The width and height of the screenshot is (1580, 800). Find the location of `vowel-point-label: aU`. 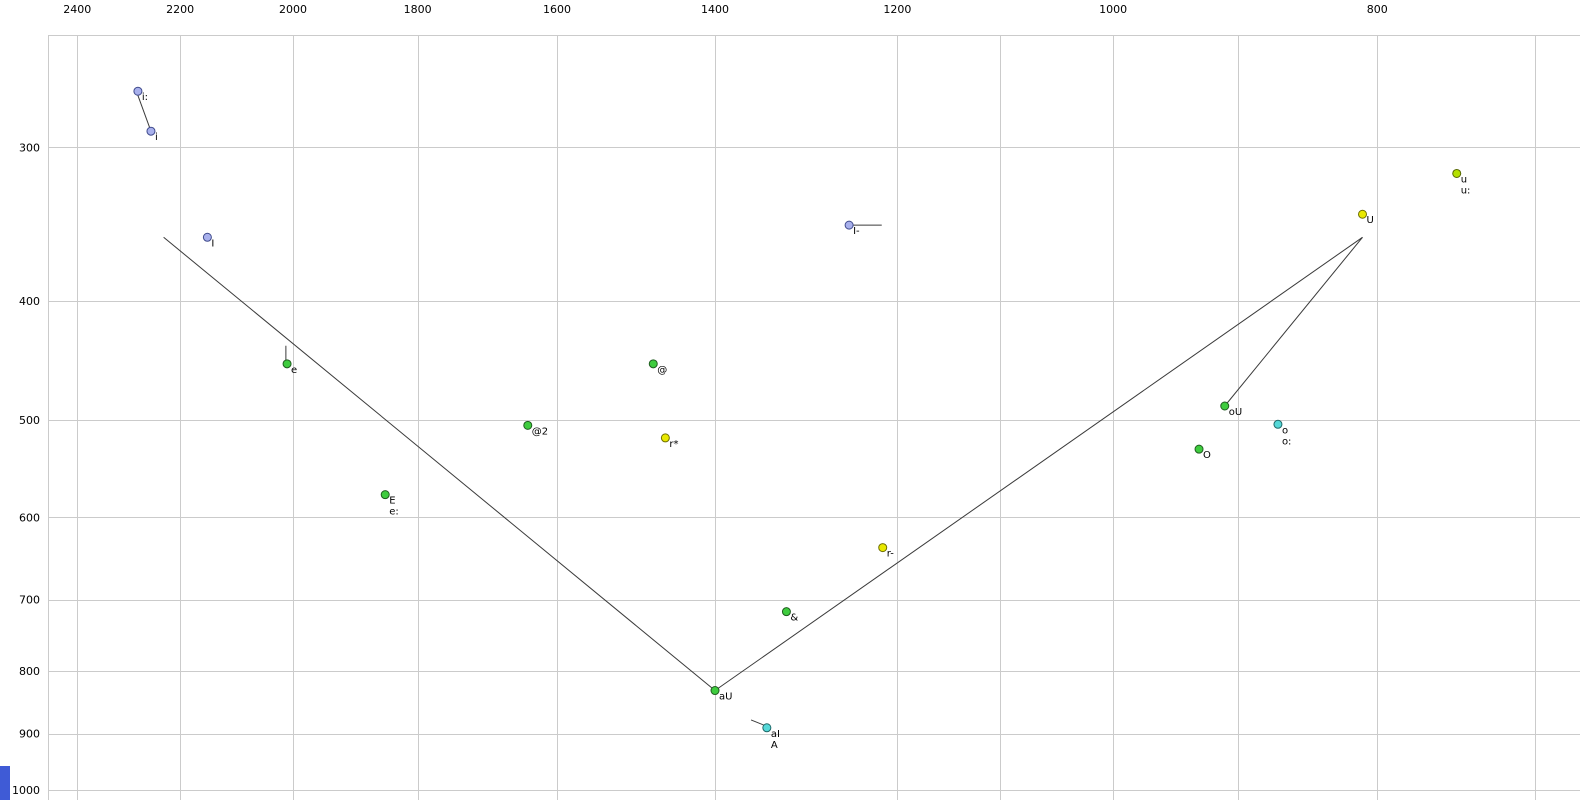

vowel-point-label: aU is located at coordinates (725, 697).